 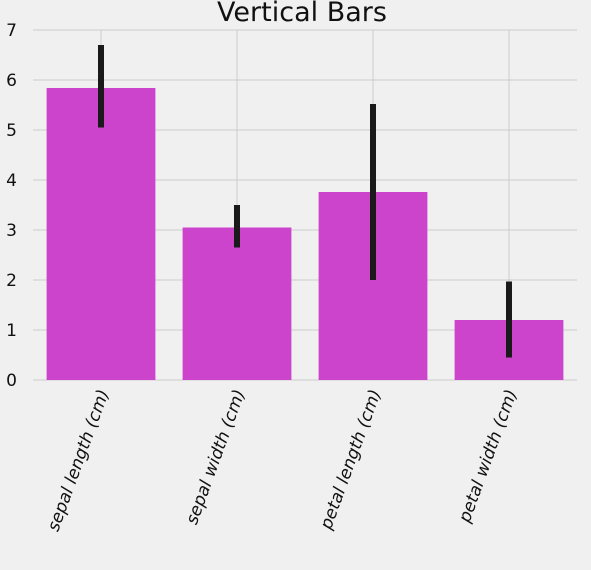 What do you see at coordinates (11, 206) in the screenshot?
I see `y-axis-ticks: 0 1 2 3 4 5 6 7` at bounding box center [11, 206].